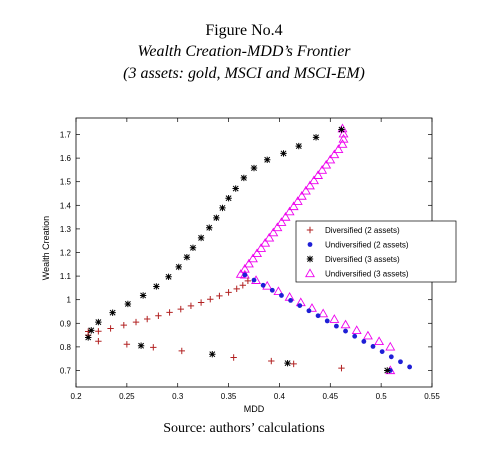 This screenshot has height=449, width=488. I want to click on y-tick-label: 0.7, so click(66, 370).